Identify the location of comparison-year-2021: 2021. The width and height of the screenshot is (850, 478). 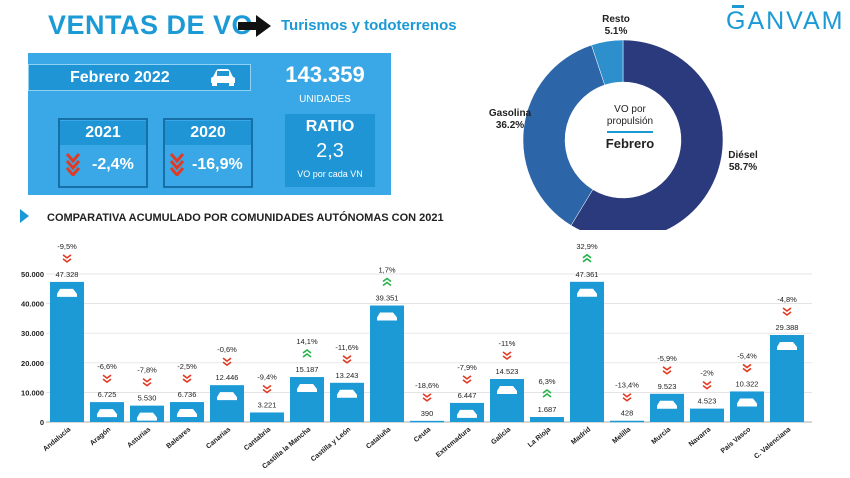
(103, 133).